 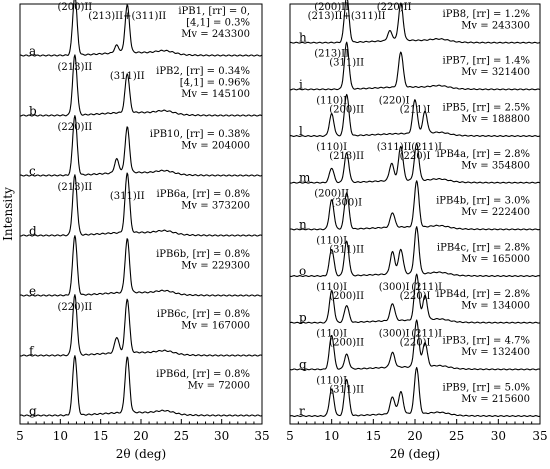 I want to click on trace-letter: p, so click(x=303, y=318).